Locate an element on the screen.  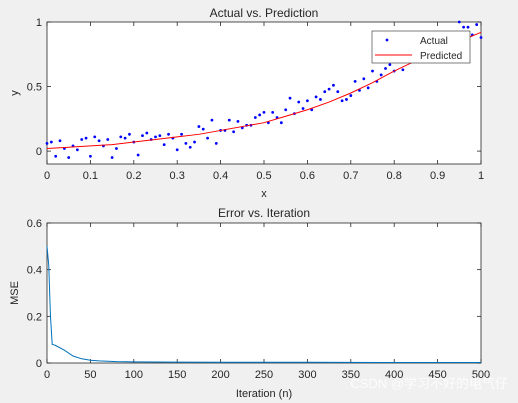
top-x-tick-label: 0 is located at coordinates (47, 176).